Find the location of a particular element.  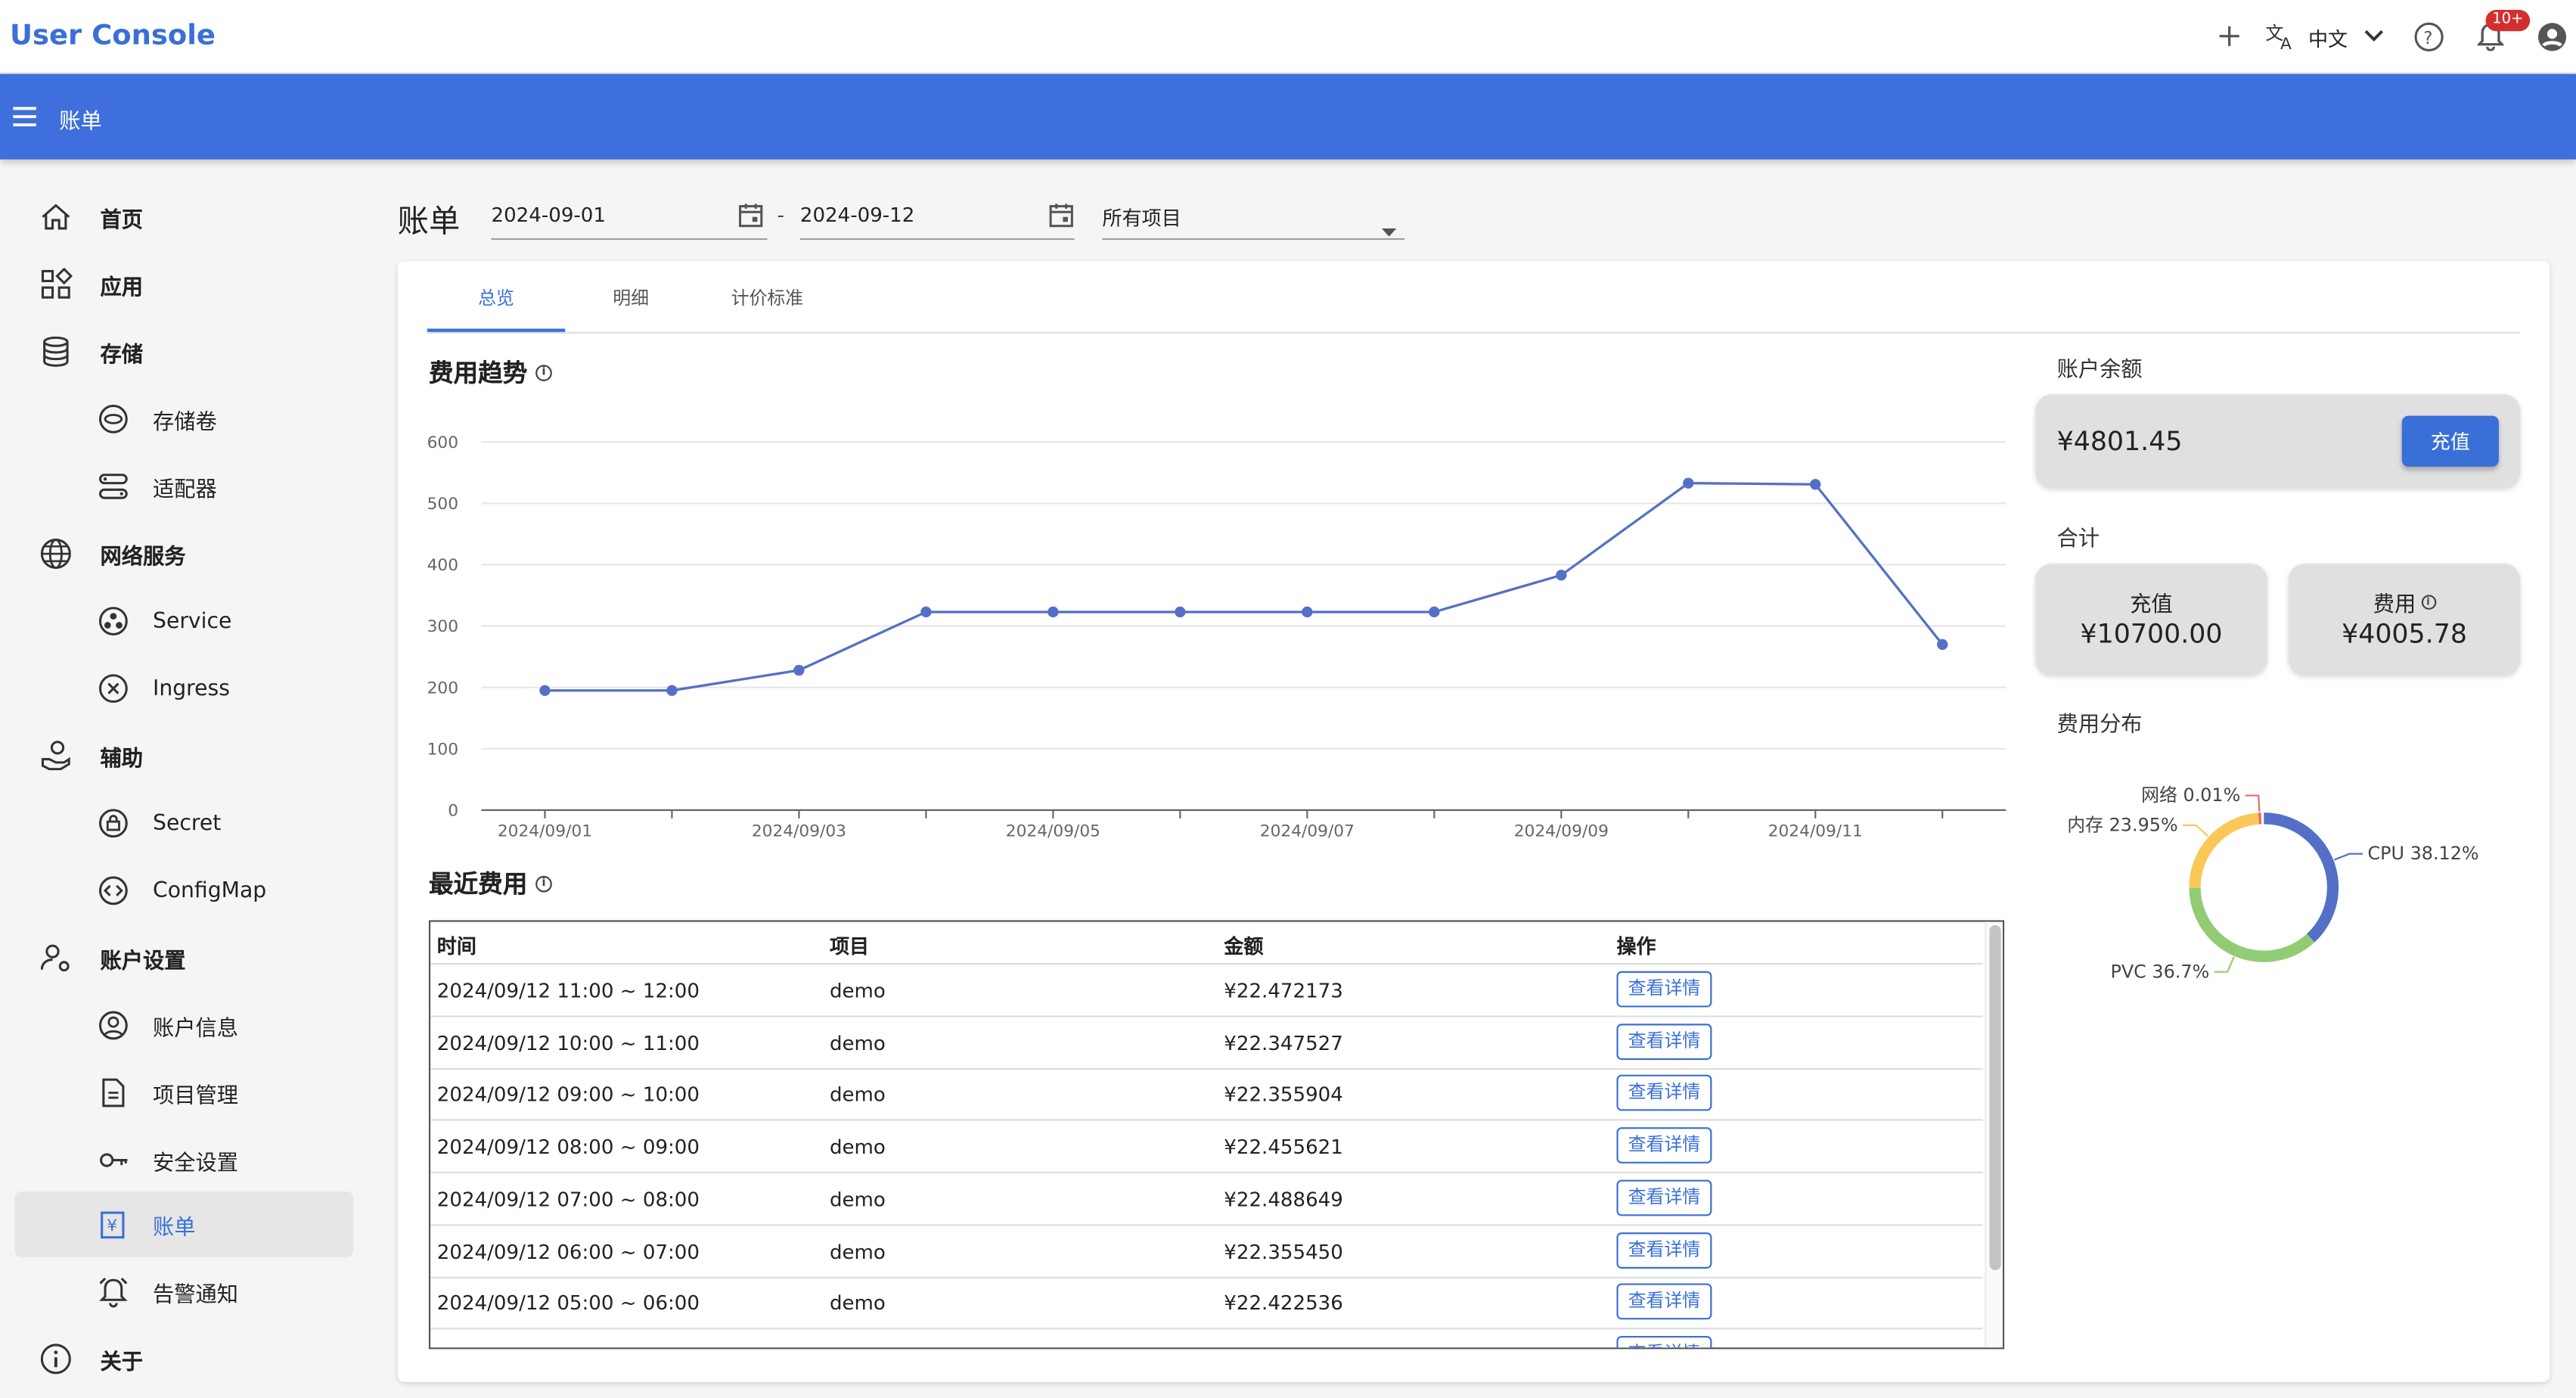

code-icon is located at coordinates (113, 890).